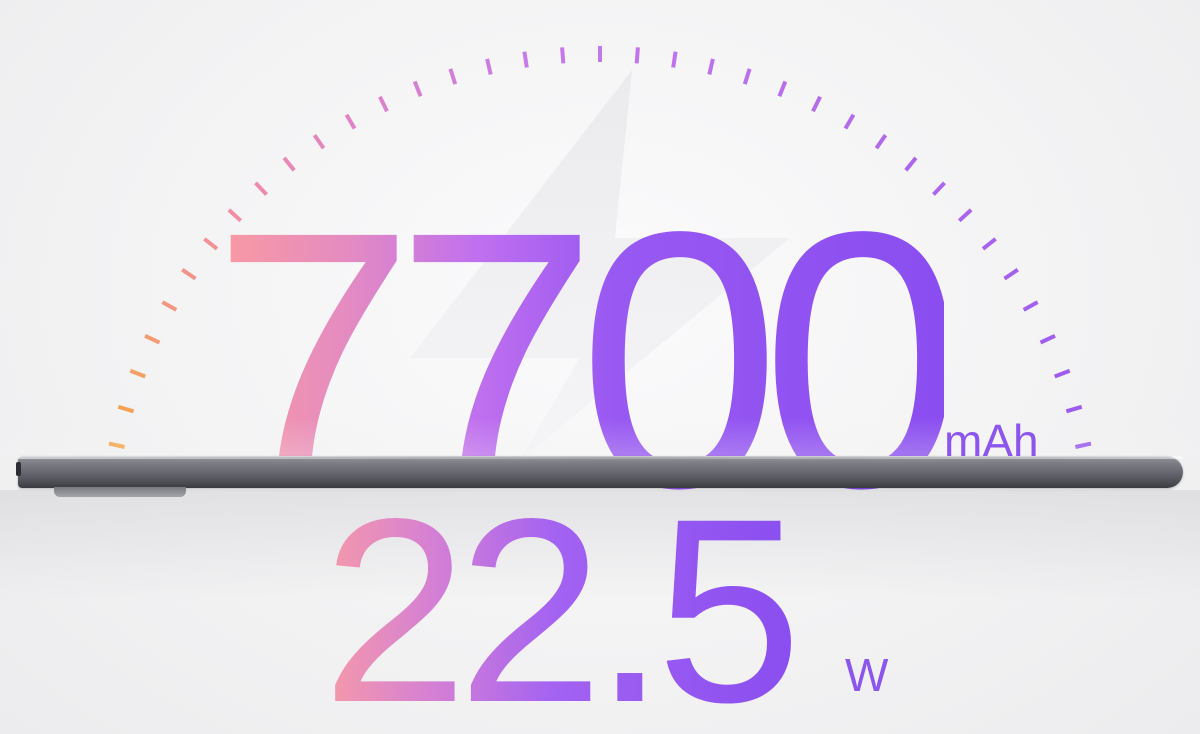  I want to click on tablet-port, so click(18, 469).